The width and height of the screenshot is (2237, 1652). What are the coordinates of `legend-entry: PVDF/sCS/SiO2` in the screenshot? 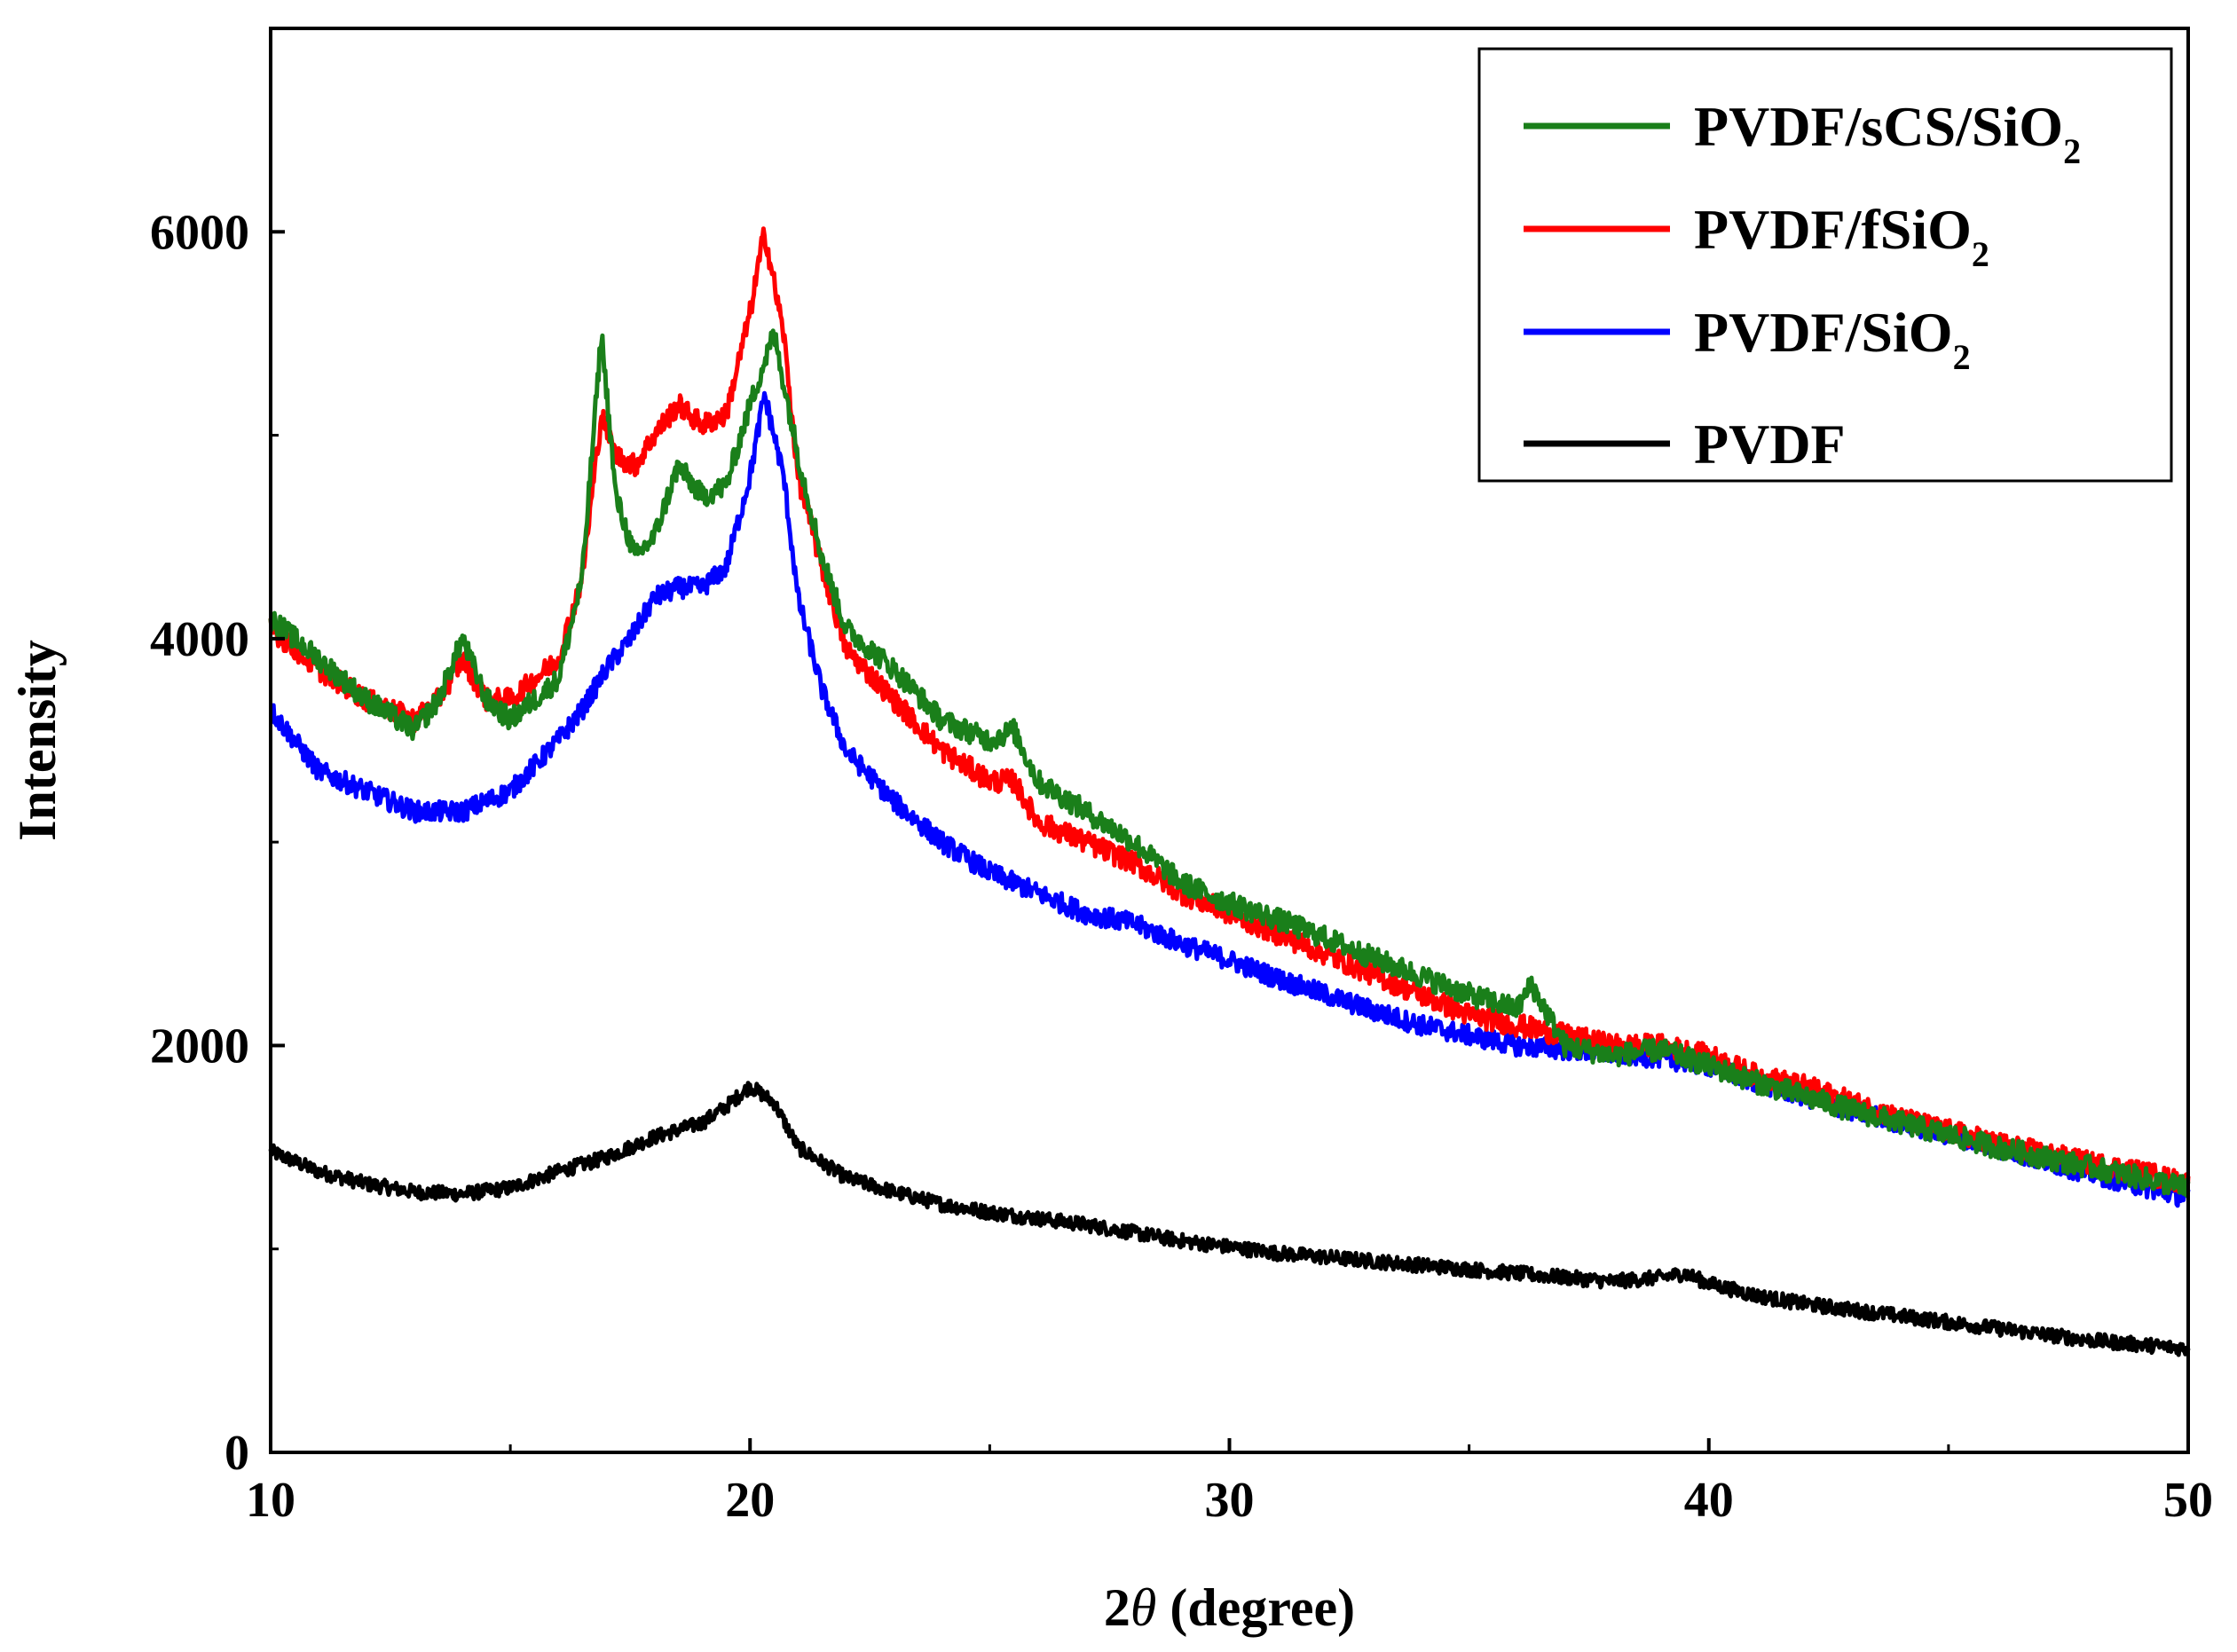 It's located at (1887, 133).